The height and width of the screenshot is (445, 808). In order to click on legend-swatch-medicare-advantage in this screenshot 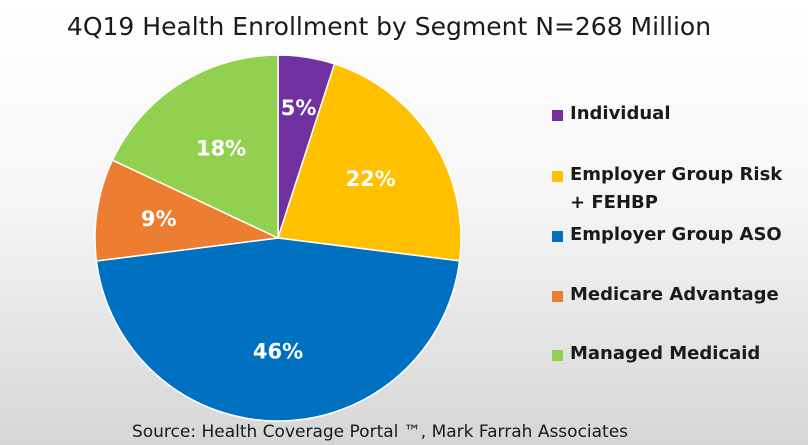, I will do `click(557, 296)`.